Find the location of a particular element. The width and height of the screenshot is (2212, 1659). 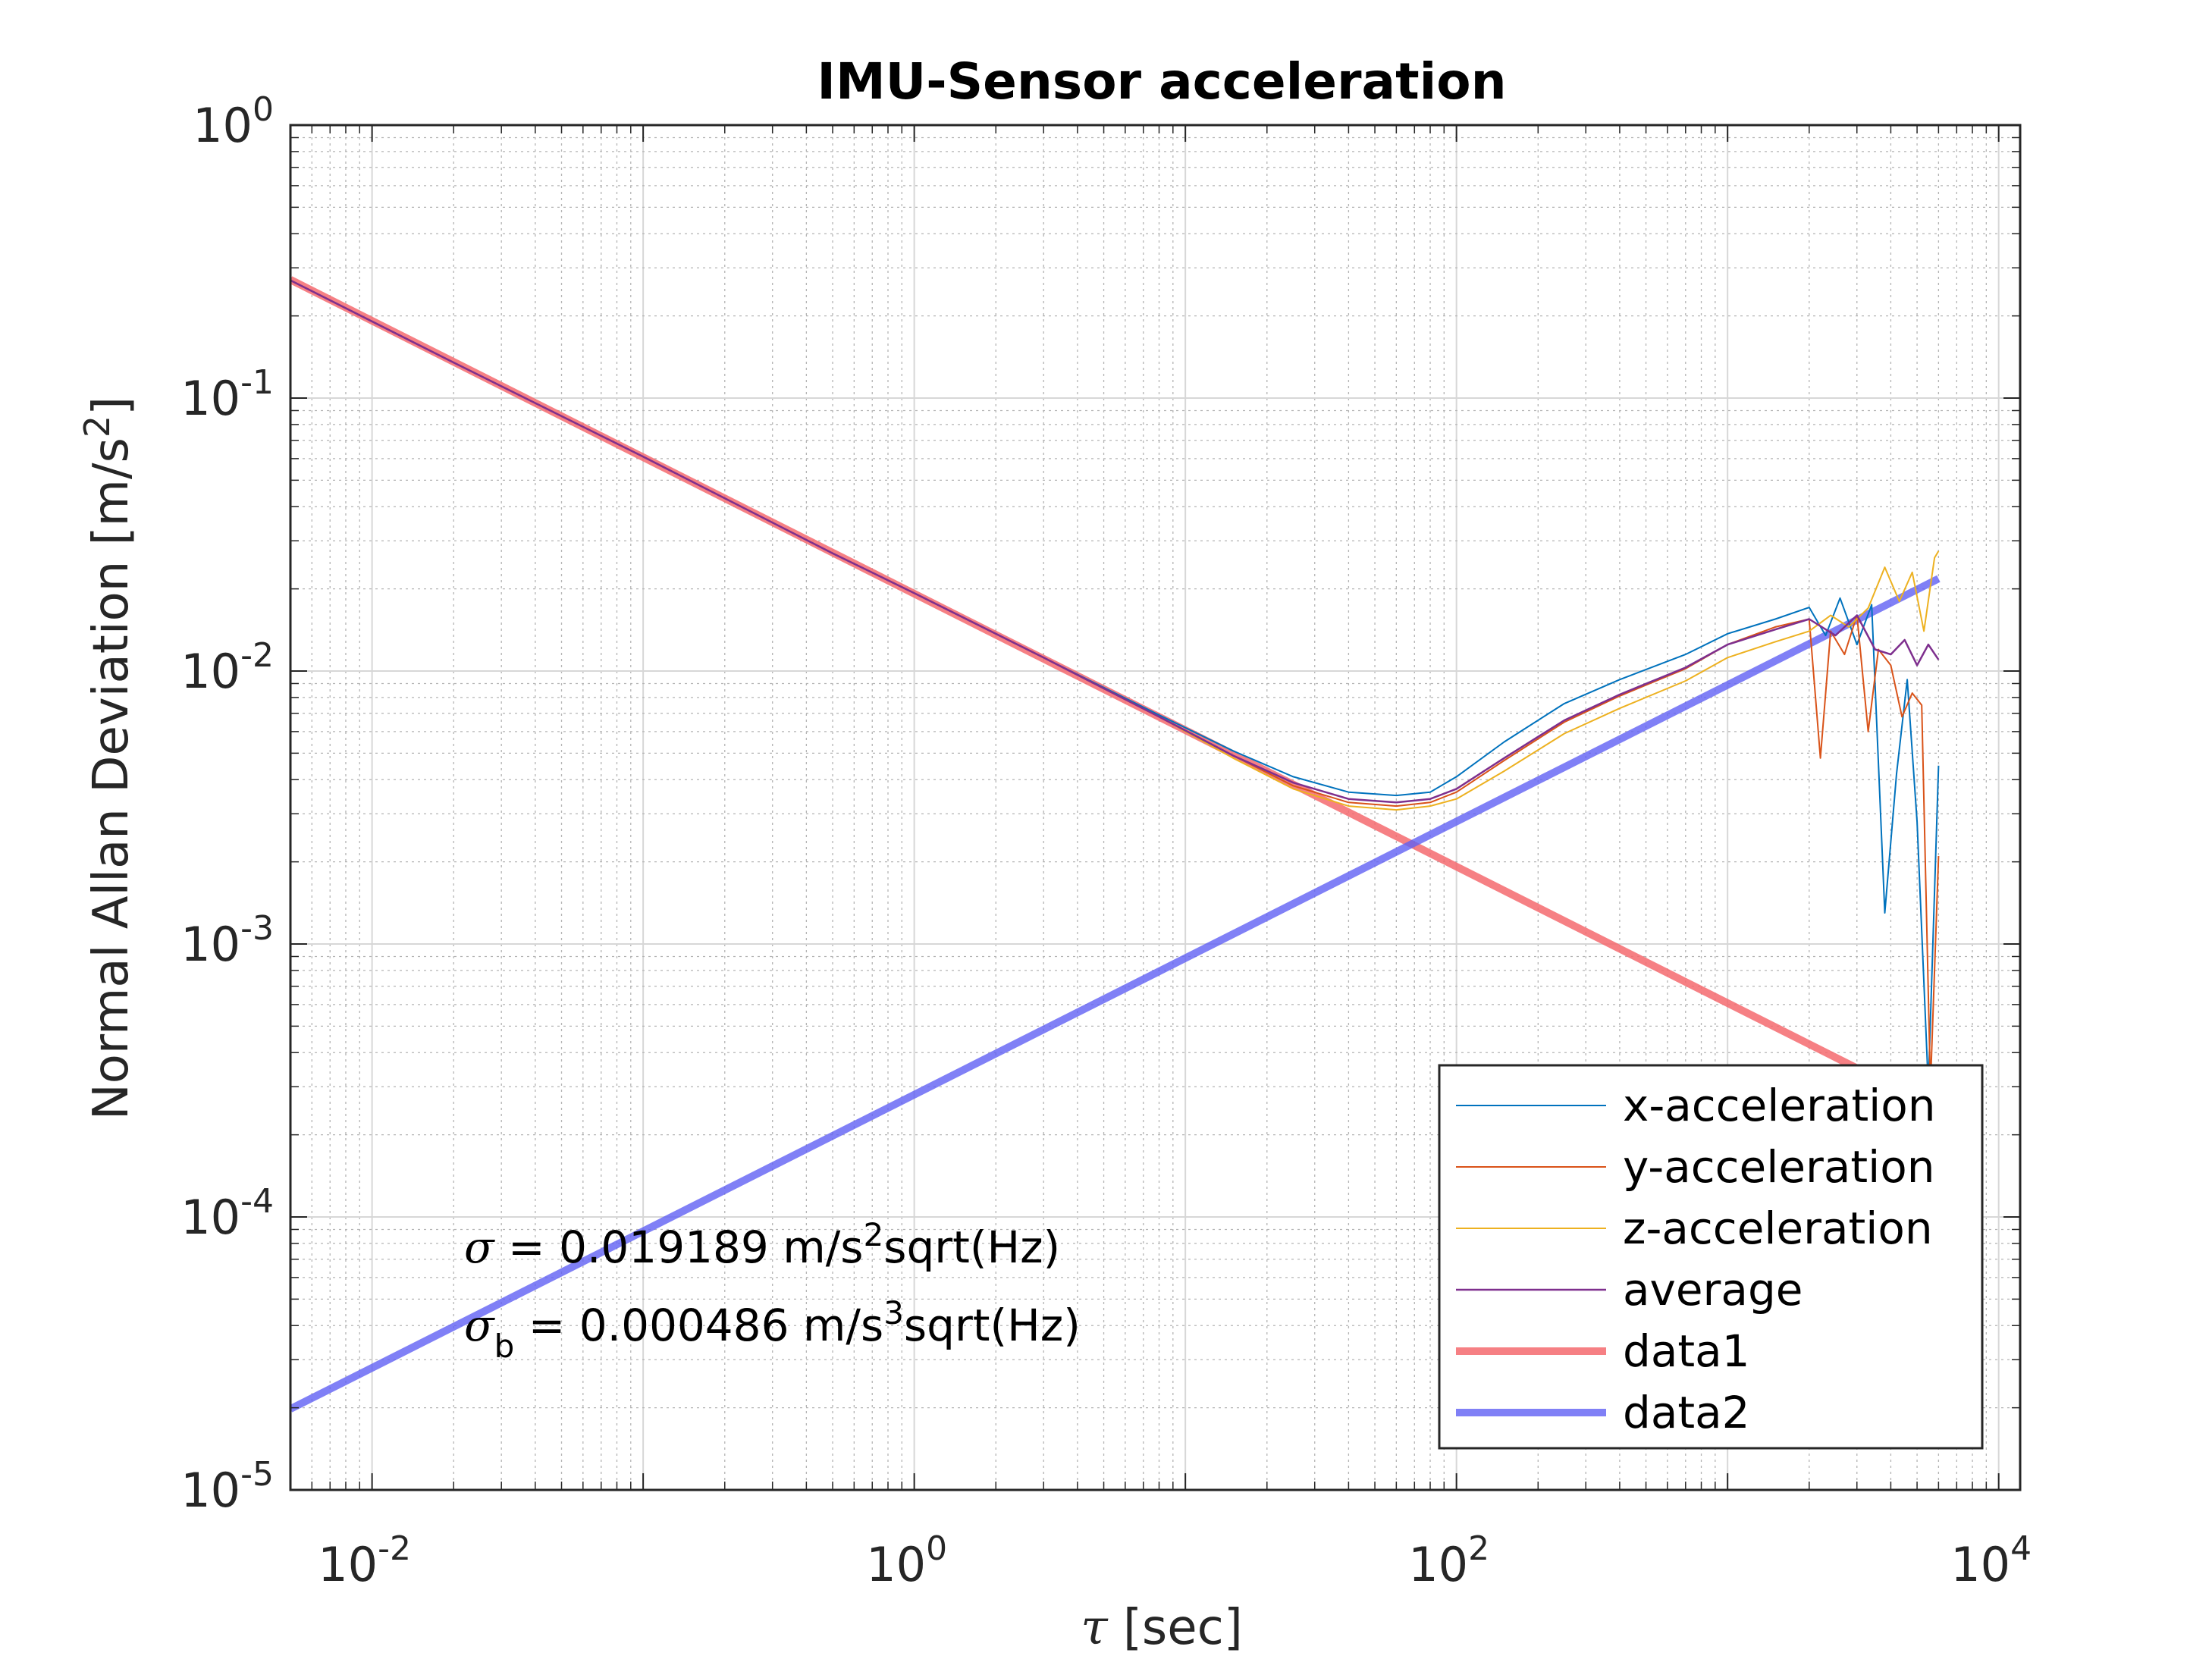

chart-title: IMU-Sensor acceleration is located at coordinates (1162, 81).